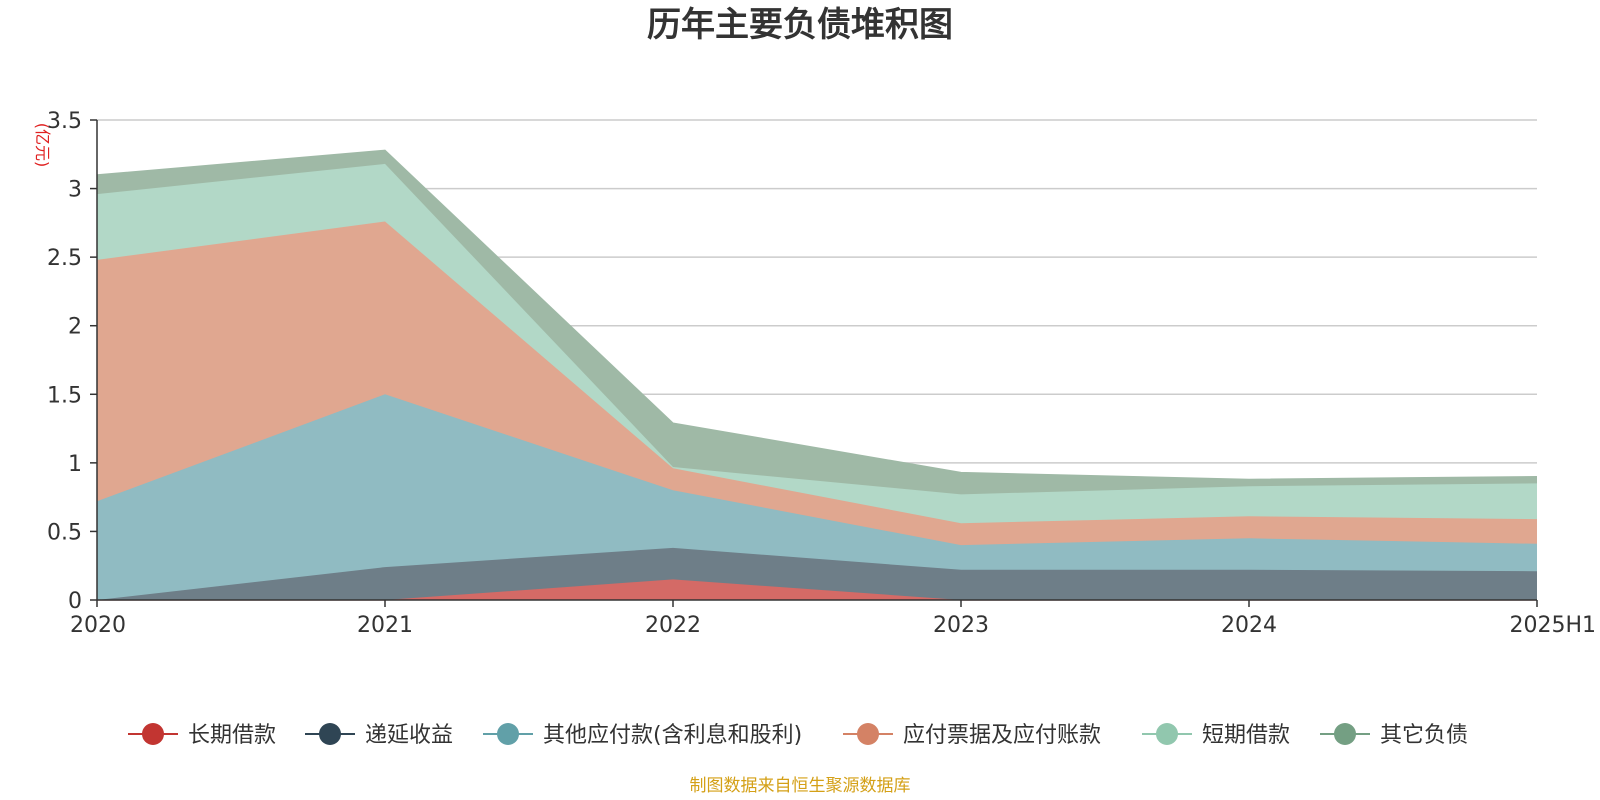  Describe the element at coordinates (1424, 735) in the screenshot. I see `legend-label: 其它负债` at that location.